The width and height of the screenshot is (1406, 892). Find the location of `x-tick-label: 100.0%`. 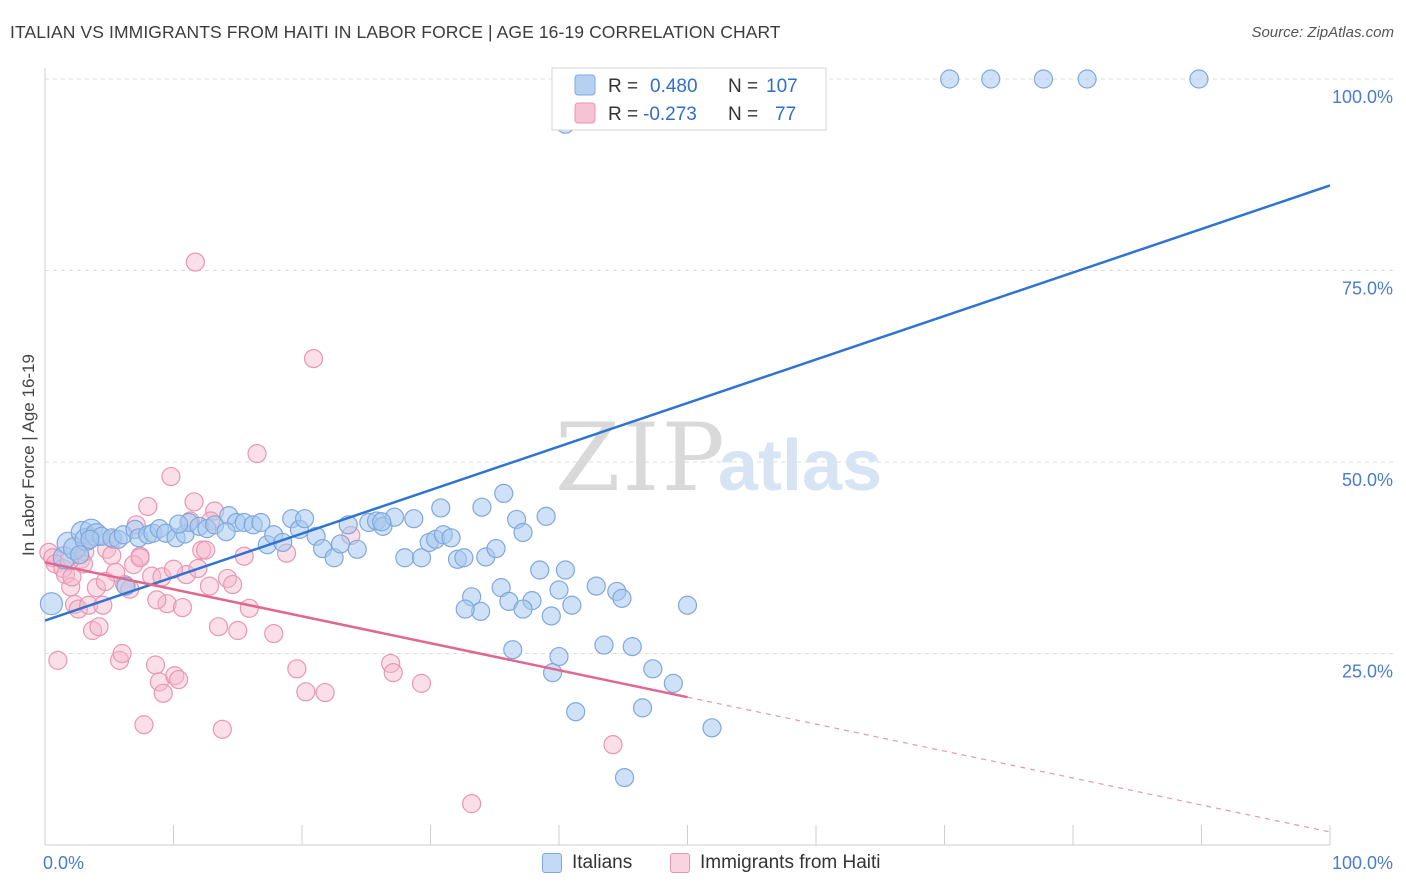

x-tick-label: 100.0% is located at coordinates (1362, 863).